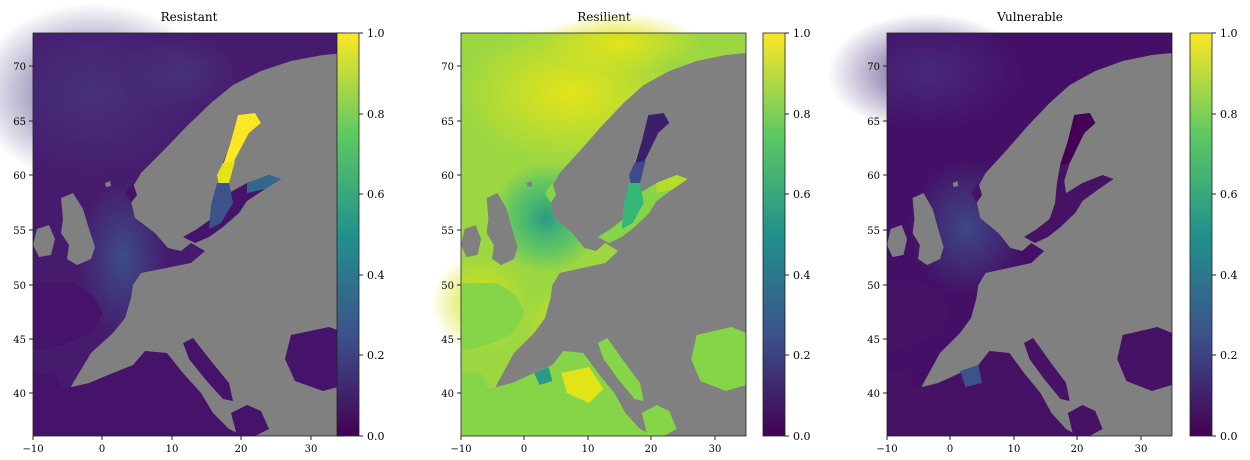  Describe the element at coordinates (652, 139) in the screenshot. I see `baltic-bothnia-low` at that location.